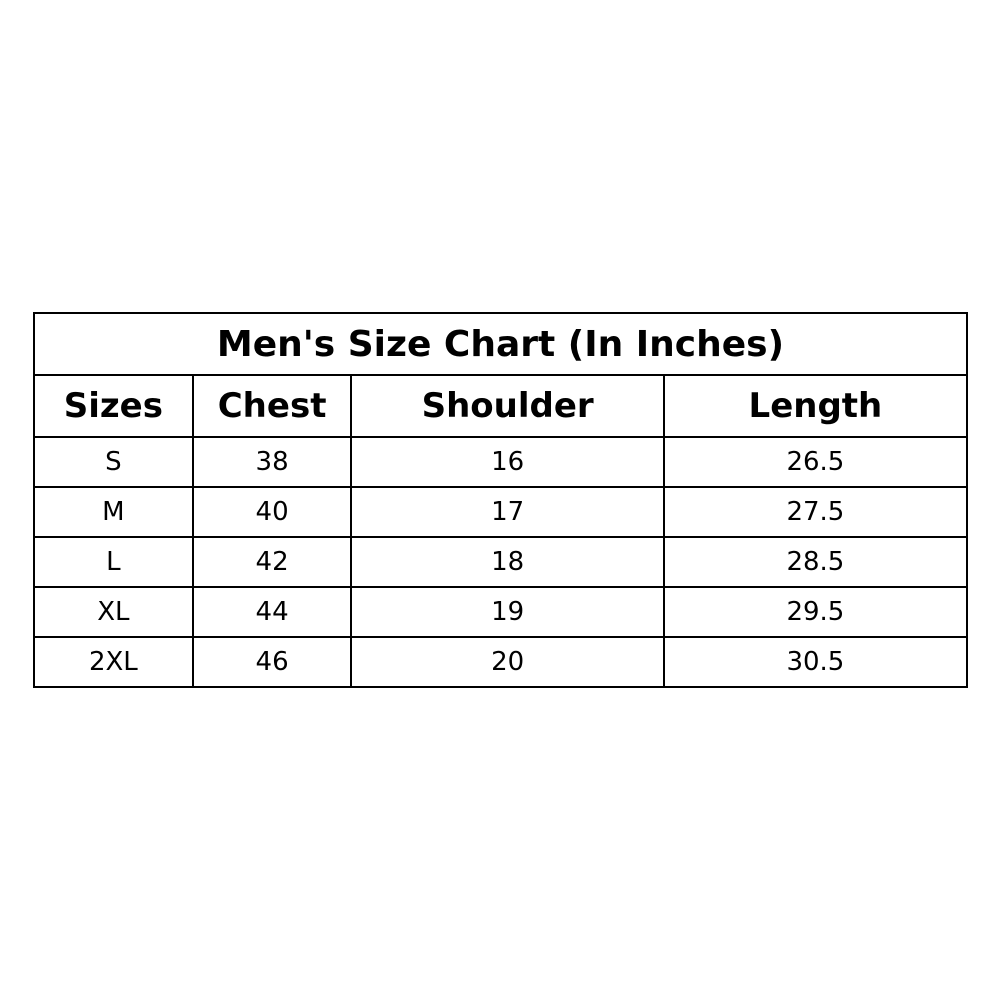 Image resolution: width=1000 pixels, height=1000 pixels. I want to click on table-row: S 38 16 26.5, so click(501, 462).